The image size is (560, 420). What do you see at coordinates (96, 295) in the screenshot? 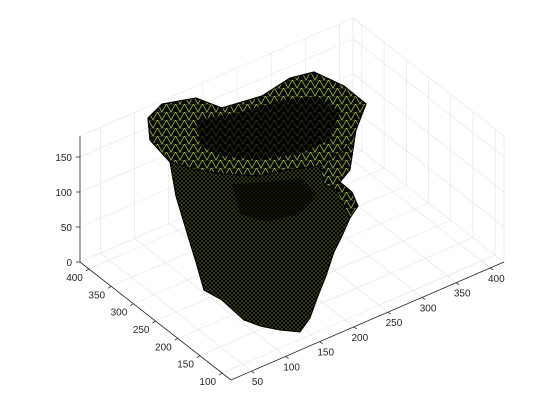
I see `y-tick-label: 350` at bounding box center [96, 295].